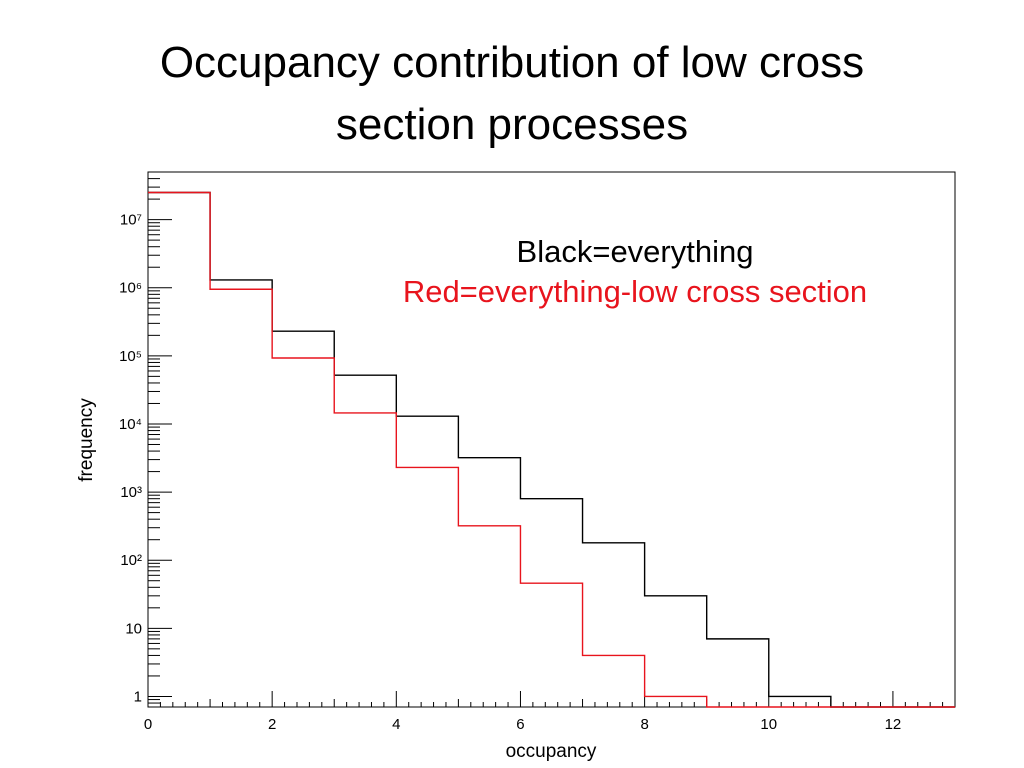 The width and height of the screenshot is (1024, 768). I want to click on y-axis-title: frequency, so click(86, 440).